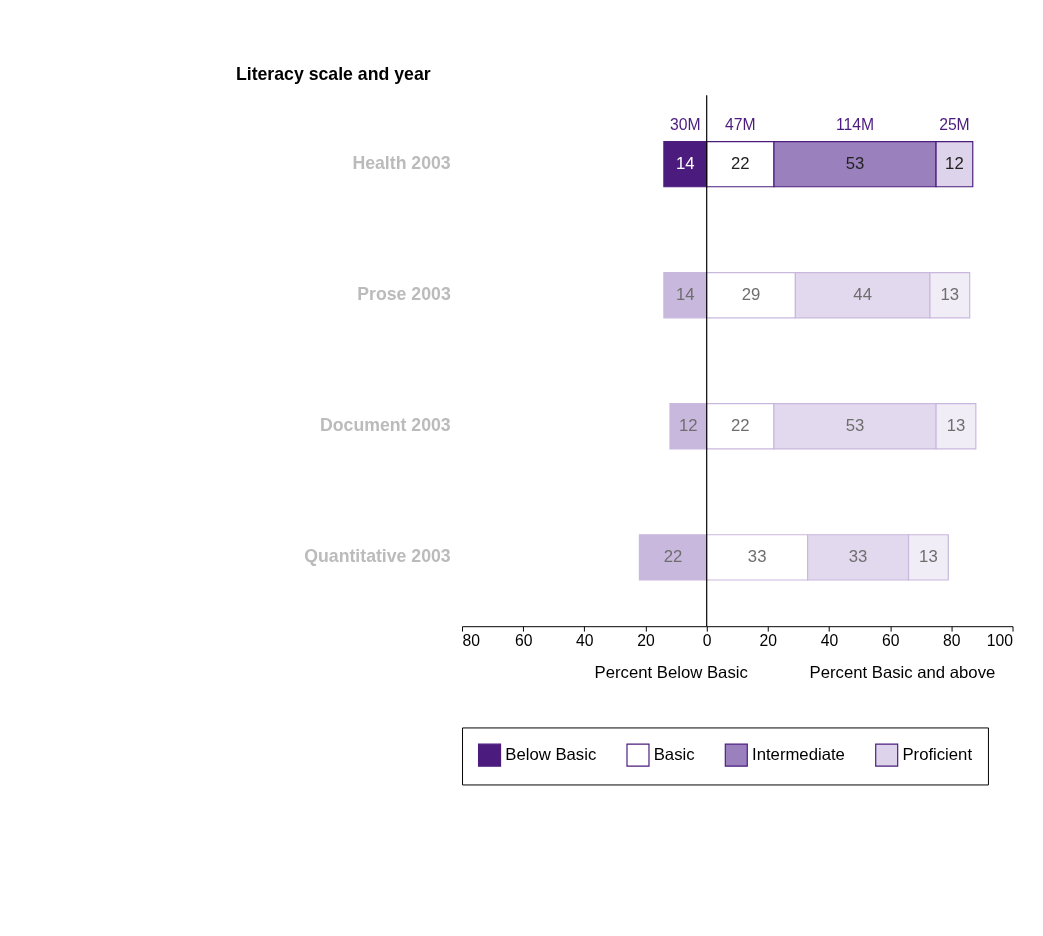  Describe the element at coordinates (902, 673) in the screenshot. I see `text: Percent Basic and above` at that location.